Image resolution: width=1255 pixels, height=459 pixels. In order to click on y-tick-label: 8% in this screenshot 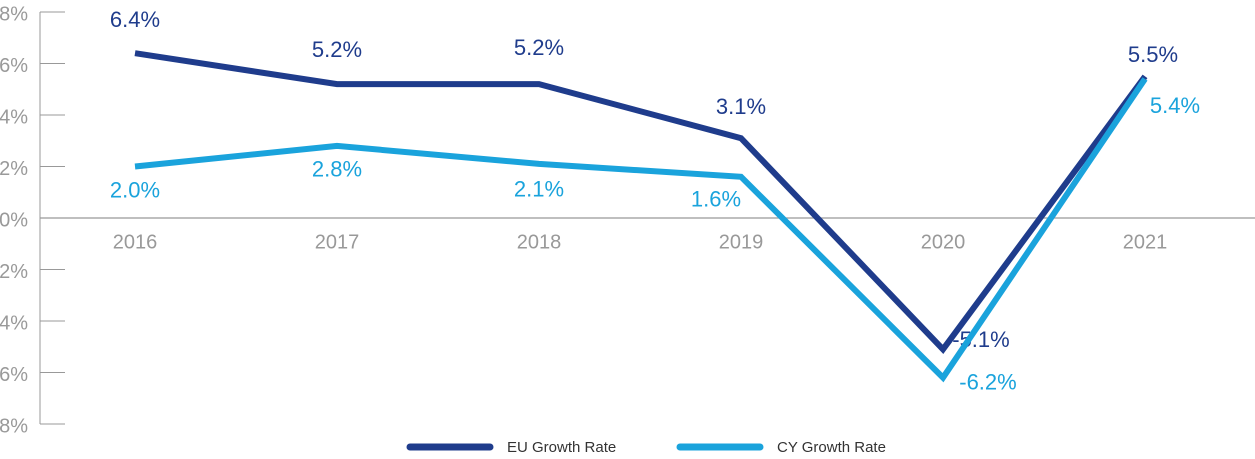, I will do `click(14, 14)`.